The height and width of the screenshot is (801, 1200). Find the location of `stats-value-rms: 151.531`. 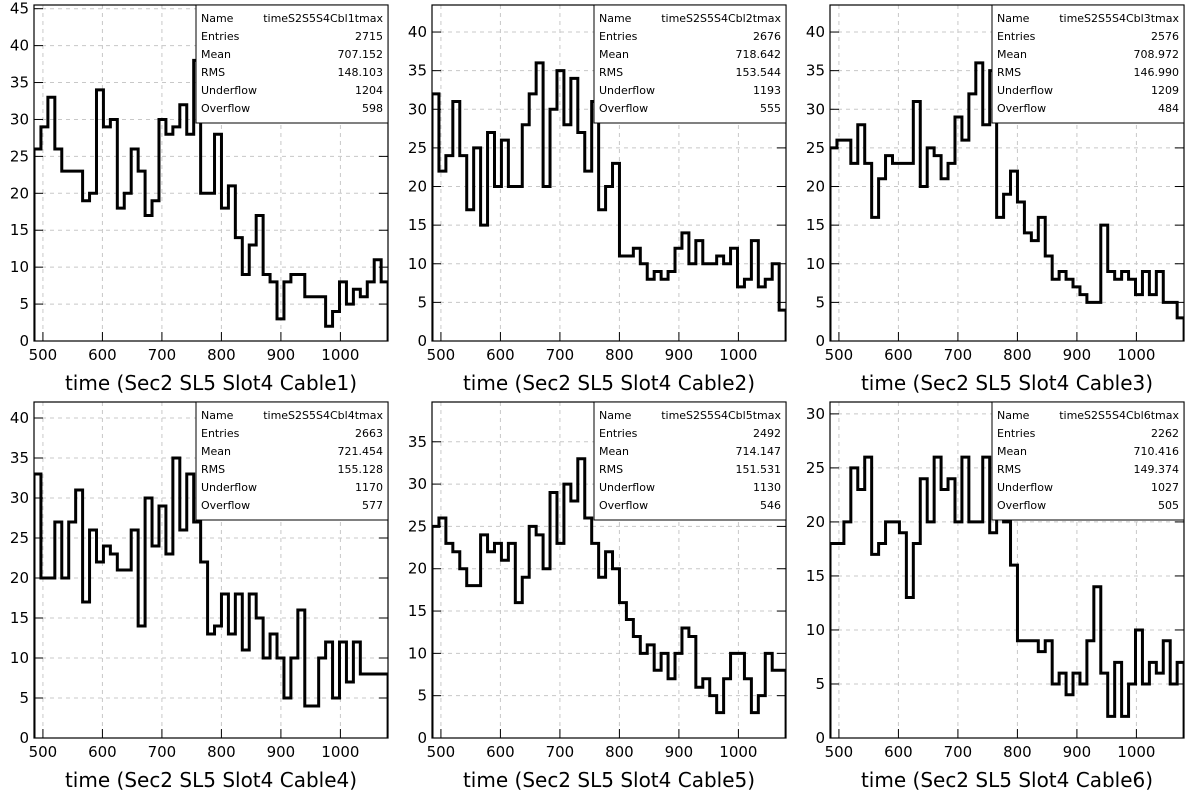

stats-value-rms: 151.531 is located at coordinates (759, 469).